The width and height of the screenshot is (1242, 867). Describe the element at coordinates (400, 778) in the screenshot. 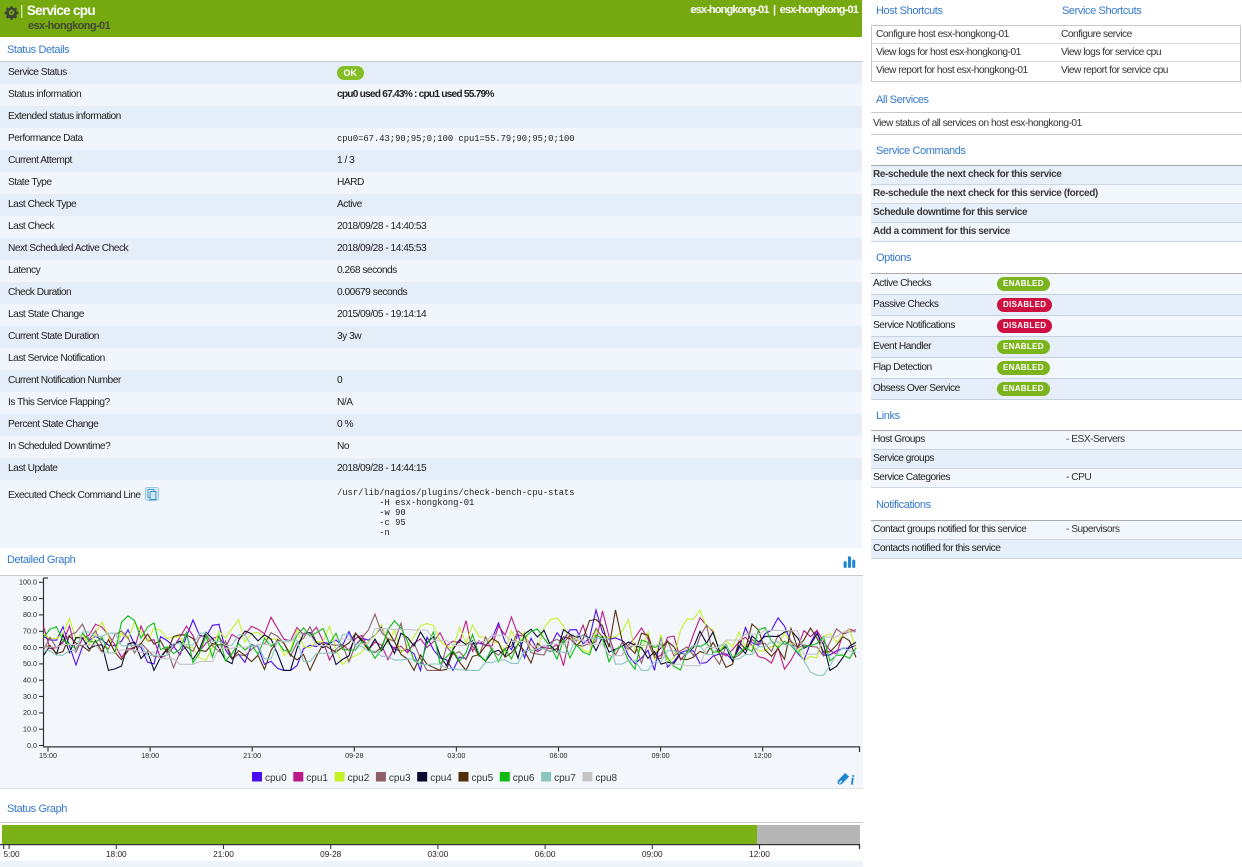

I see `svg-text: cpu3` at that location.